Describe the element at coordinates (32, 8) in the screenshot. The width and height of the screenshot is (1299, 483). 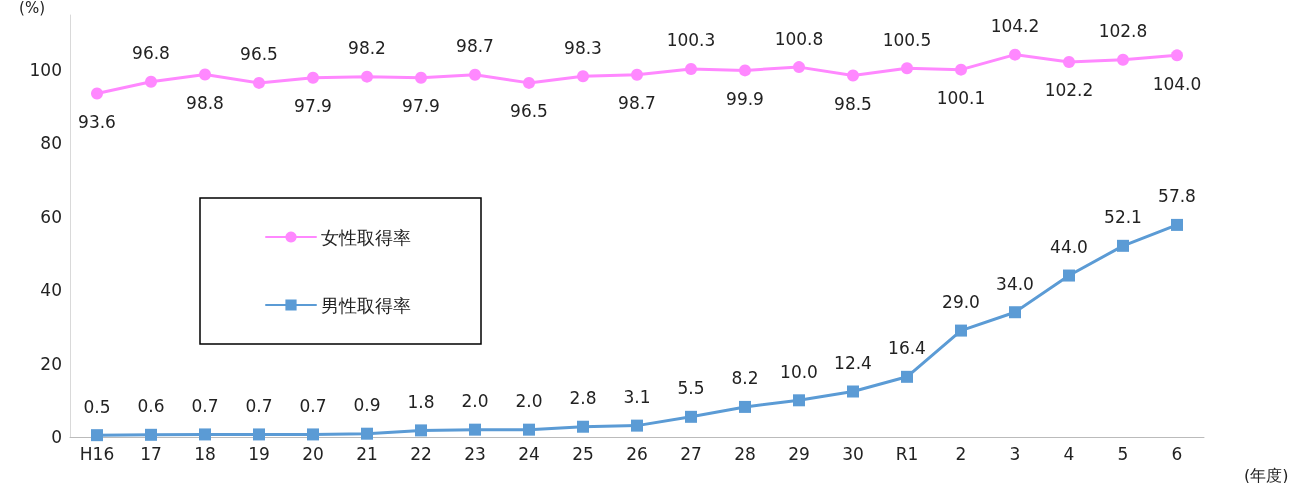
I see `y-axis-title: (%)` at that location.